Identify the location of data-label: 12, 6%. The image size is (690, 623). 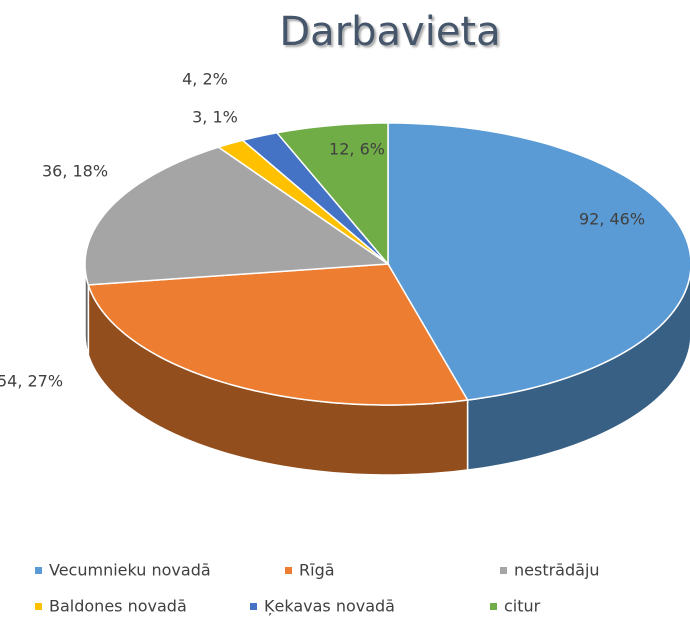
(357, 149).